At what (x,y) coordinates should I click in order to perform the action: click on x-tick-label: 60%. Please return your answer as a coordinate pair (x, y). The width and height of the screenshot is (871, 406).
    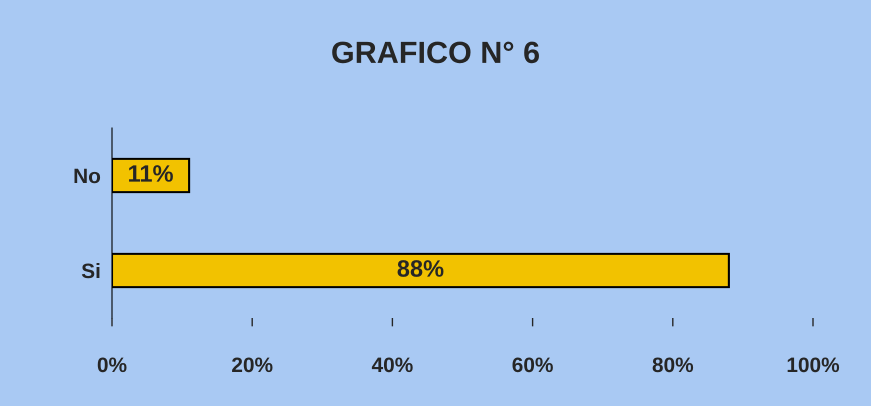
    Looking at the image, I should click on (532, 364).